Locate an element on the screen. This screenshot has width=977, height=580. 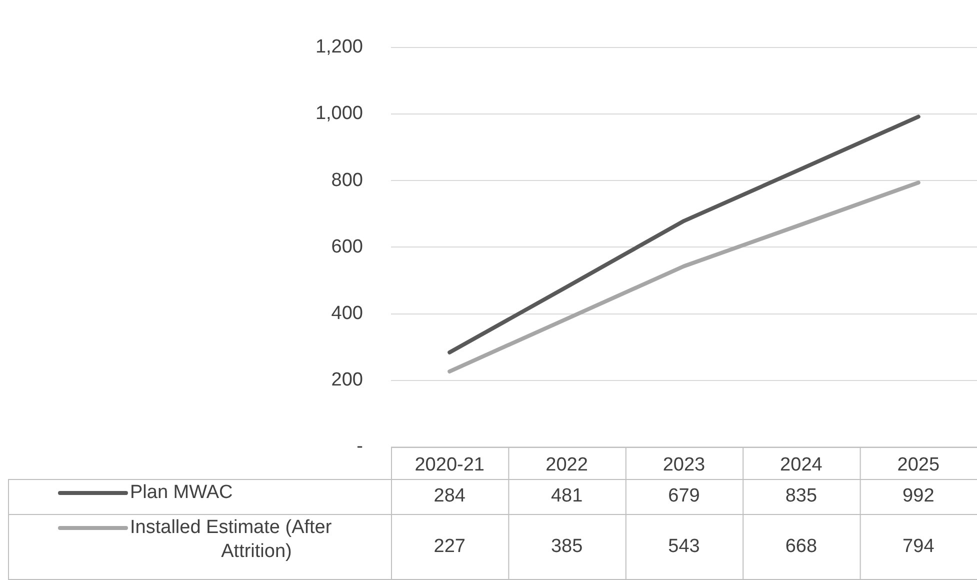
y-tick-label: 600 is located at coordinates (347, 247).